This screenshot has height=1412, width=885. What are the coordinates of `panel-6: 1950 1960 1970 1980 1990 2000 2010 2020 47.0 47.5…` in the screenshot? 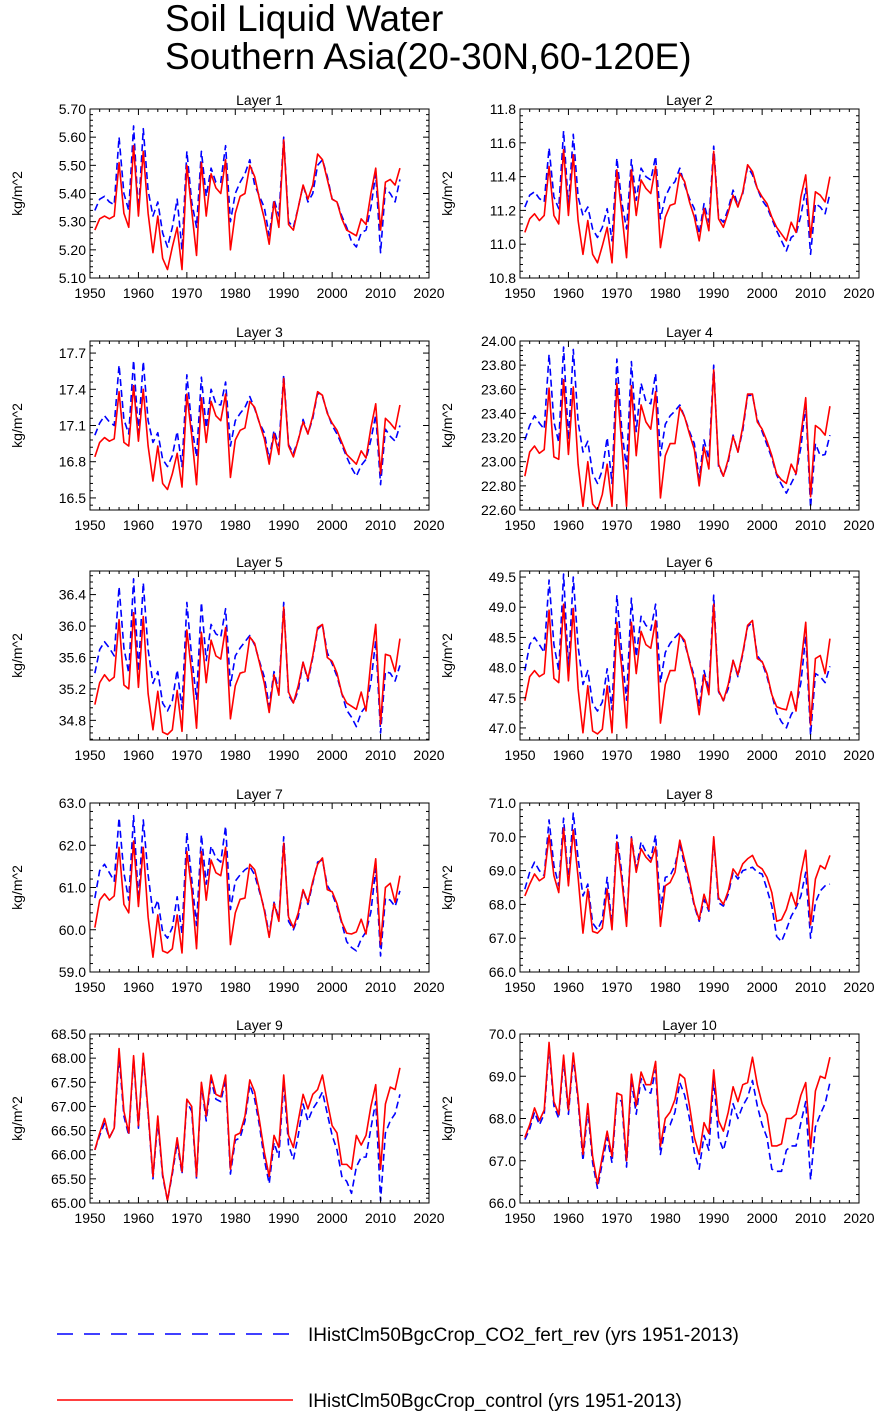 It's located at (657, 658).